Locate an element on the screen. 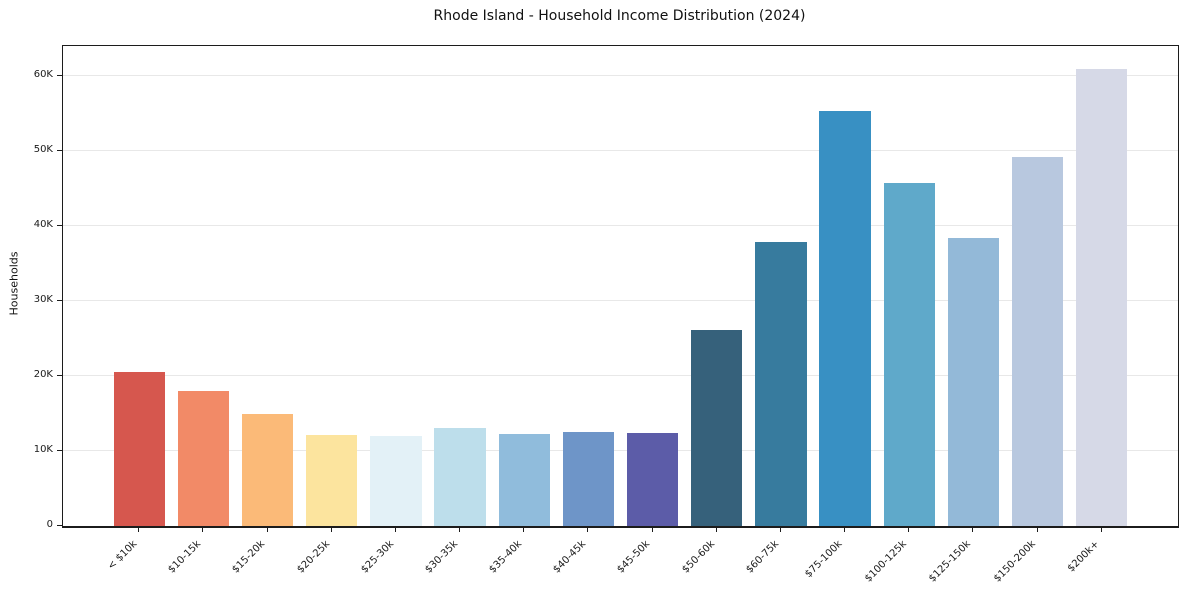 Image resolution: width=1189 pixels, height=590 pixels. y-tick-label: 50K is located at coordinates (43, 149).